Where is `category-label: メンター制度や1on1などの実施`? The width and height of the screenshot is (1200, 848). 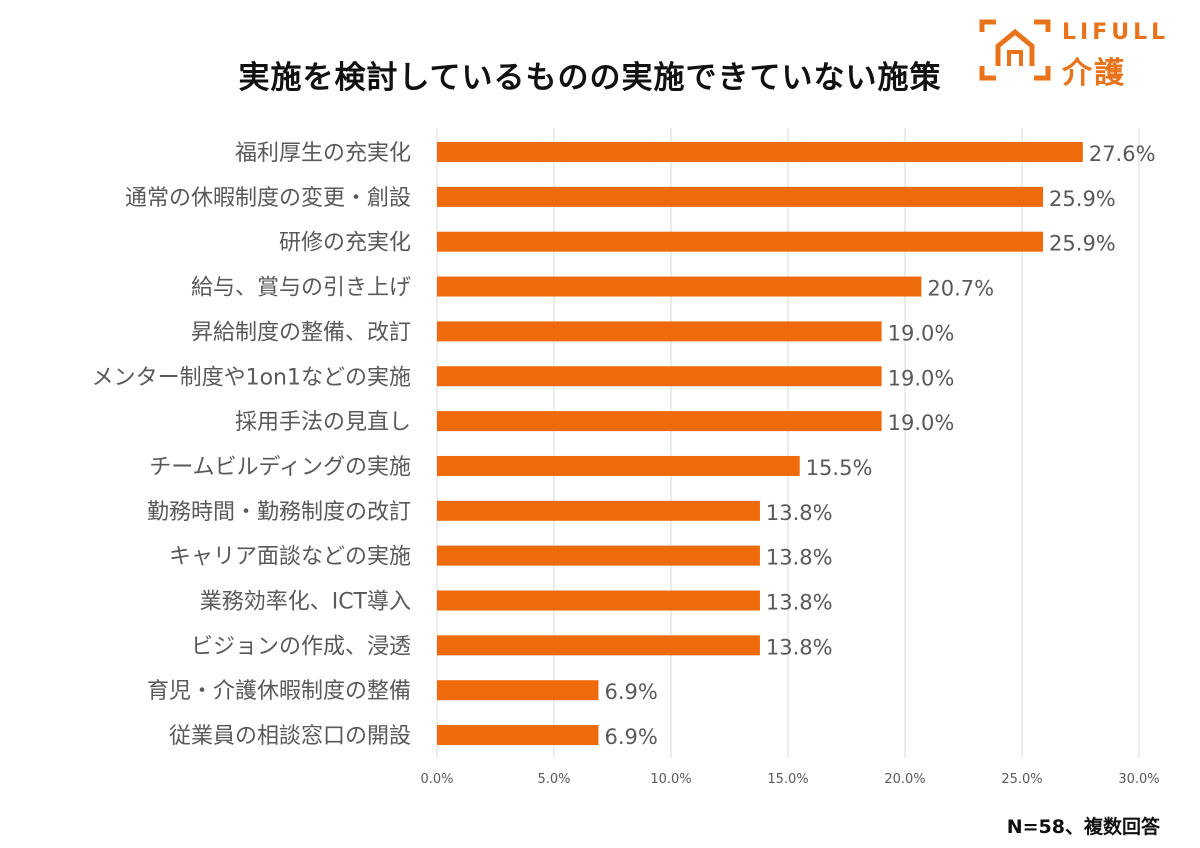
category-label: メンター制度や1on1などの実施 is located at coordinates (251, 377).